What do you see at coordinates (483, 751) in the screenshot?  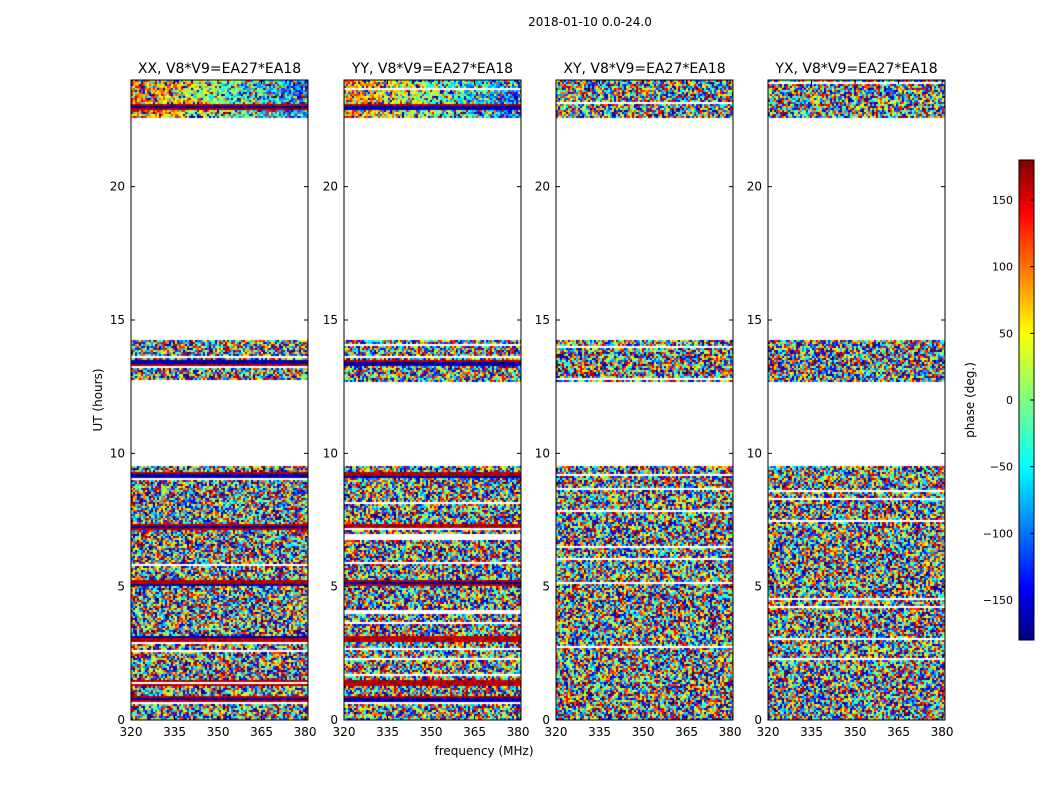 I see `x-axis-label: frequency (MHz)` at bounding box center [483, 751].